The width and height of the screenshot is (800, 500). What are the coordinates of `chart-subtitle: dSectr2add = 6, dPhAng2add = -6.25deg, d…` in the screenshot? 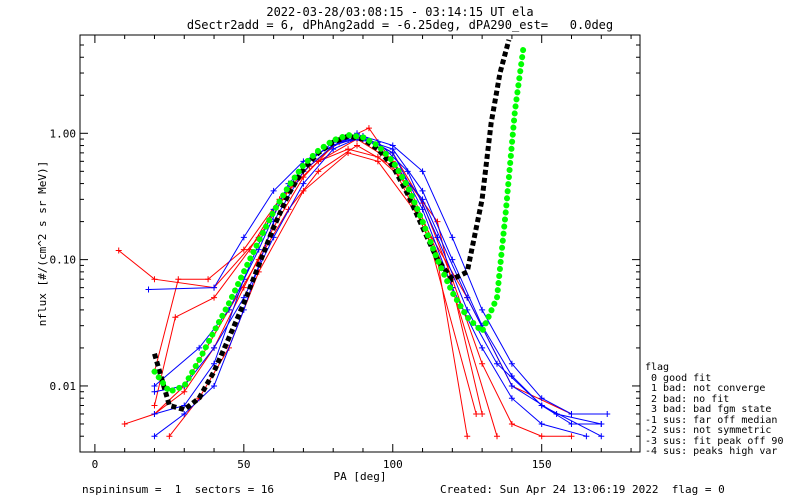 It's located at (400, 25).